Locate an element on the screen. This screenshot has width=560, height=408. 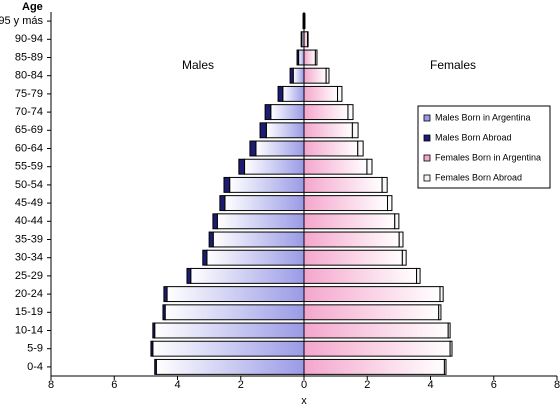
males-label: Males is located at coordinates (198, 65).